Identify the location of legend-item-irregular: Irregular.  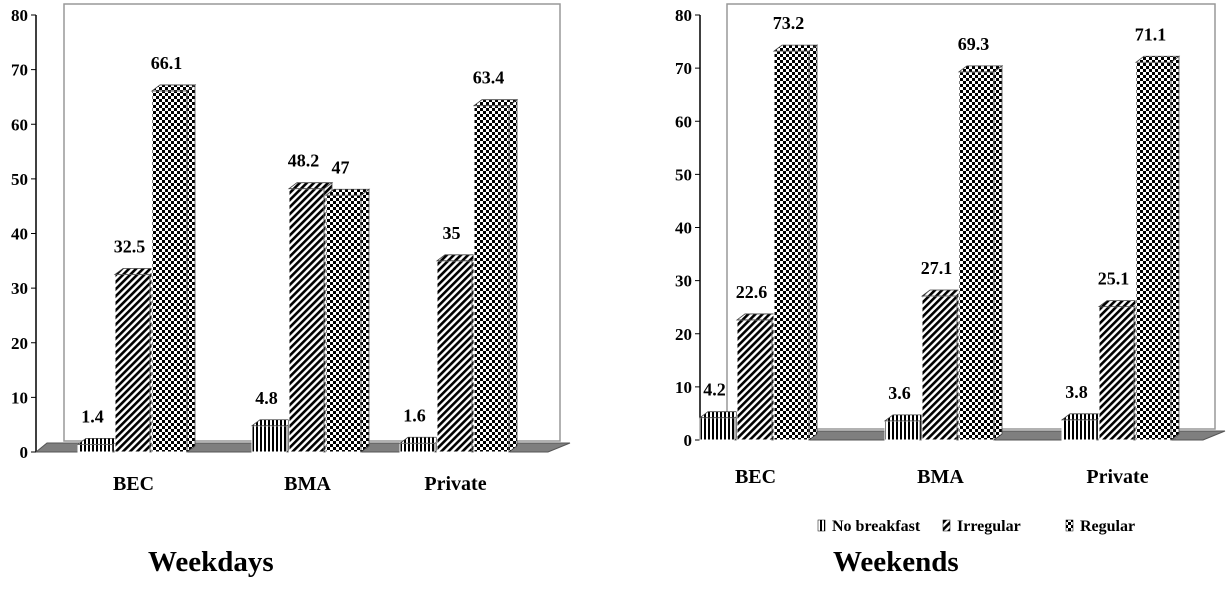
(981, 526).